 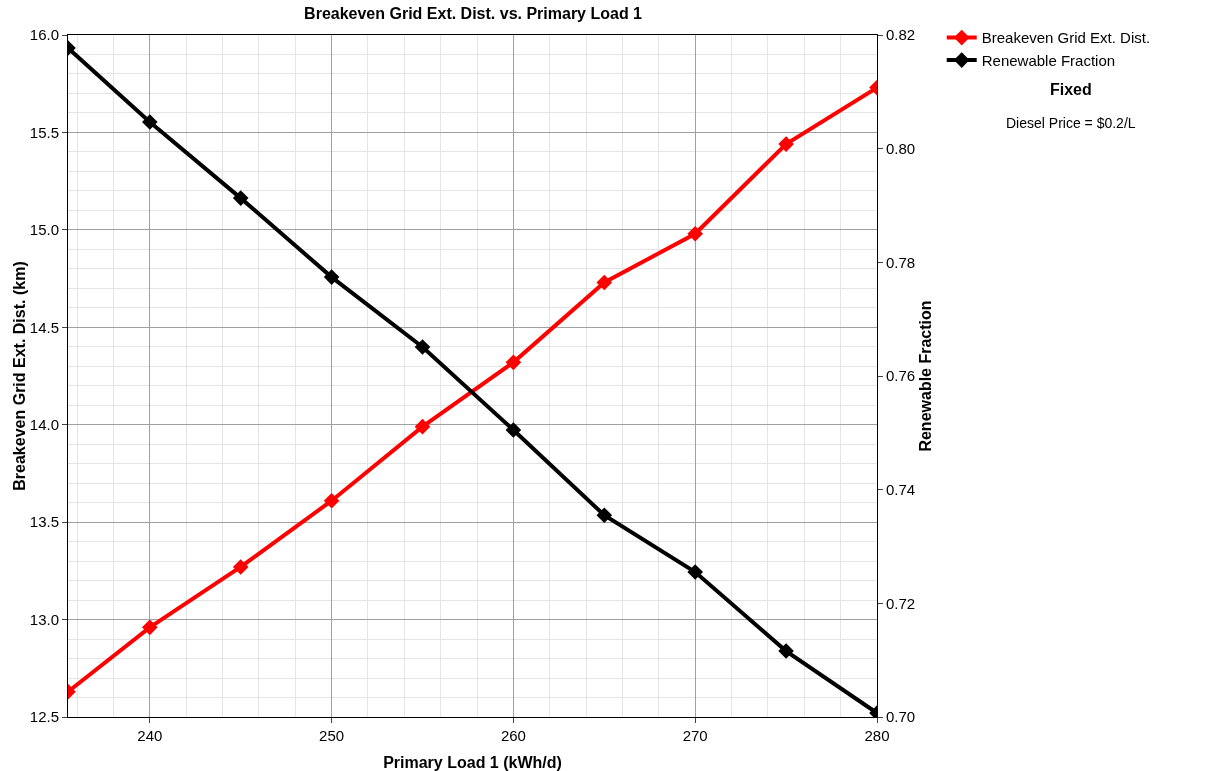 What do you see at coordinates (44, 522) in the screenshot?
I see `y-tick-label: 13.5` at bounding box center [44, 522].